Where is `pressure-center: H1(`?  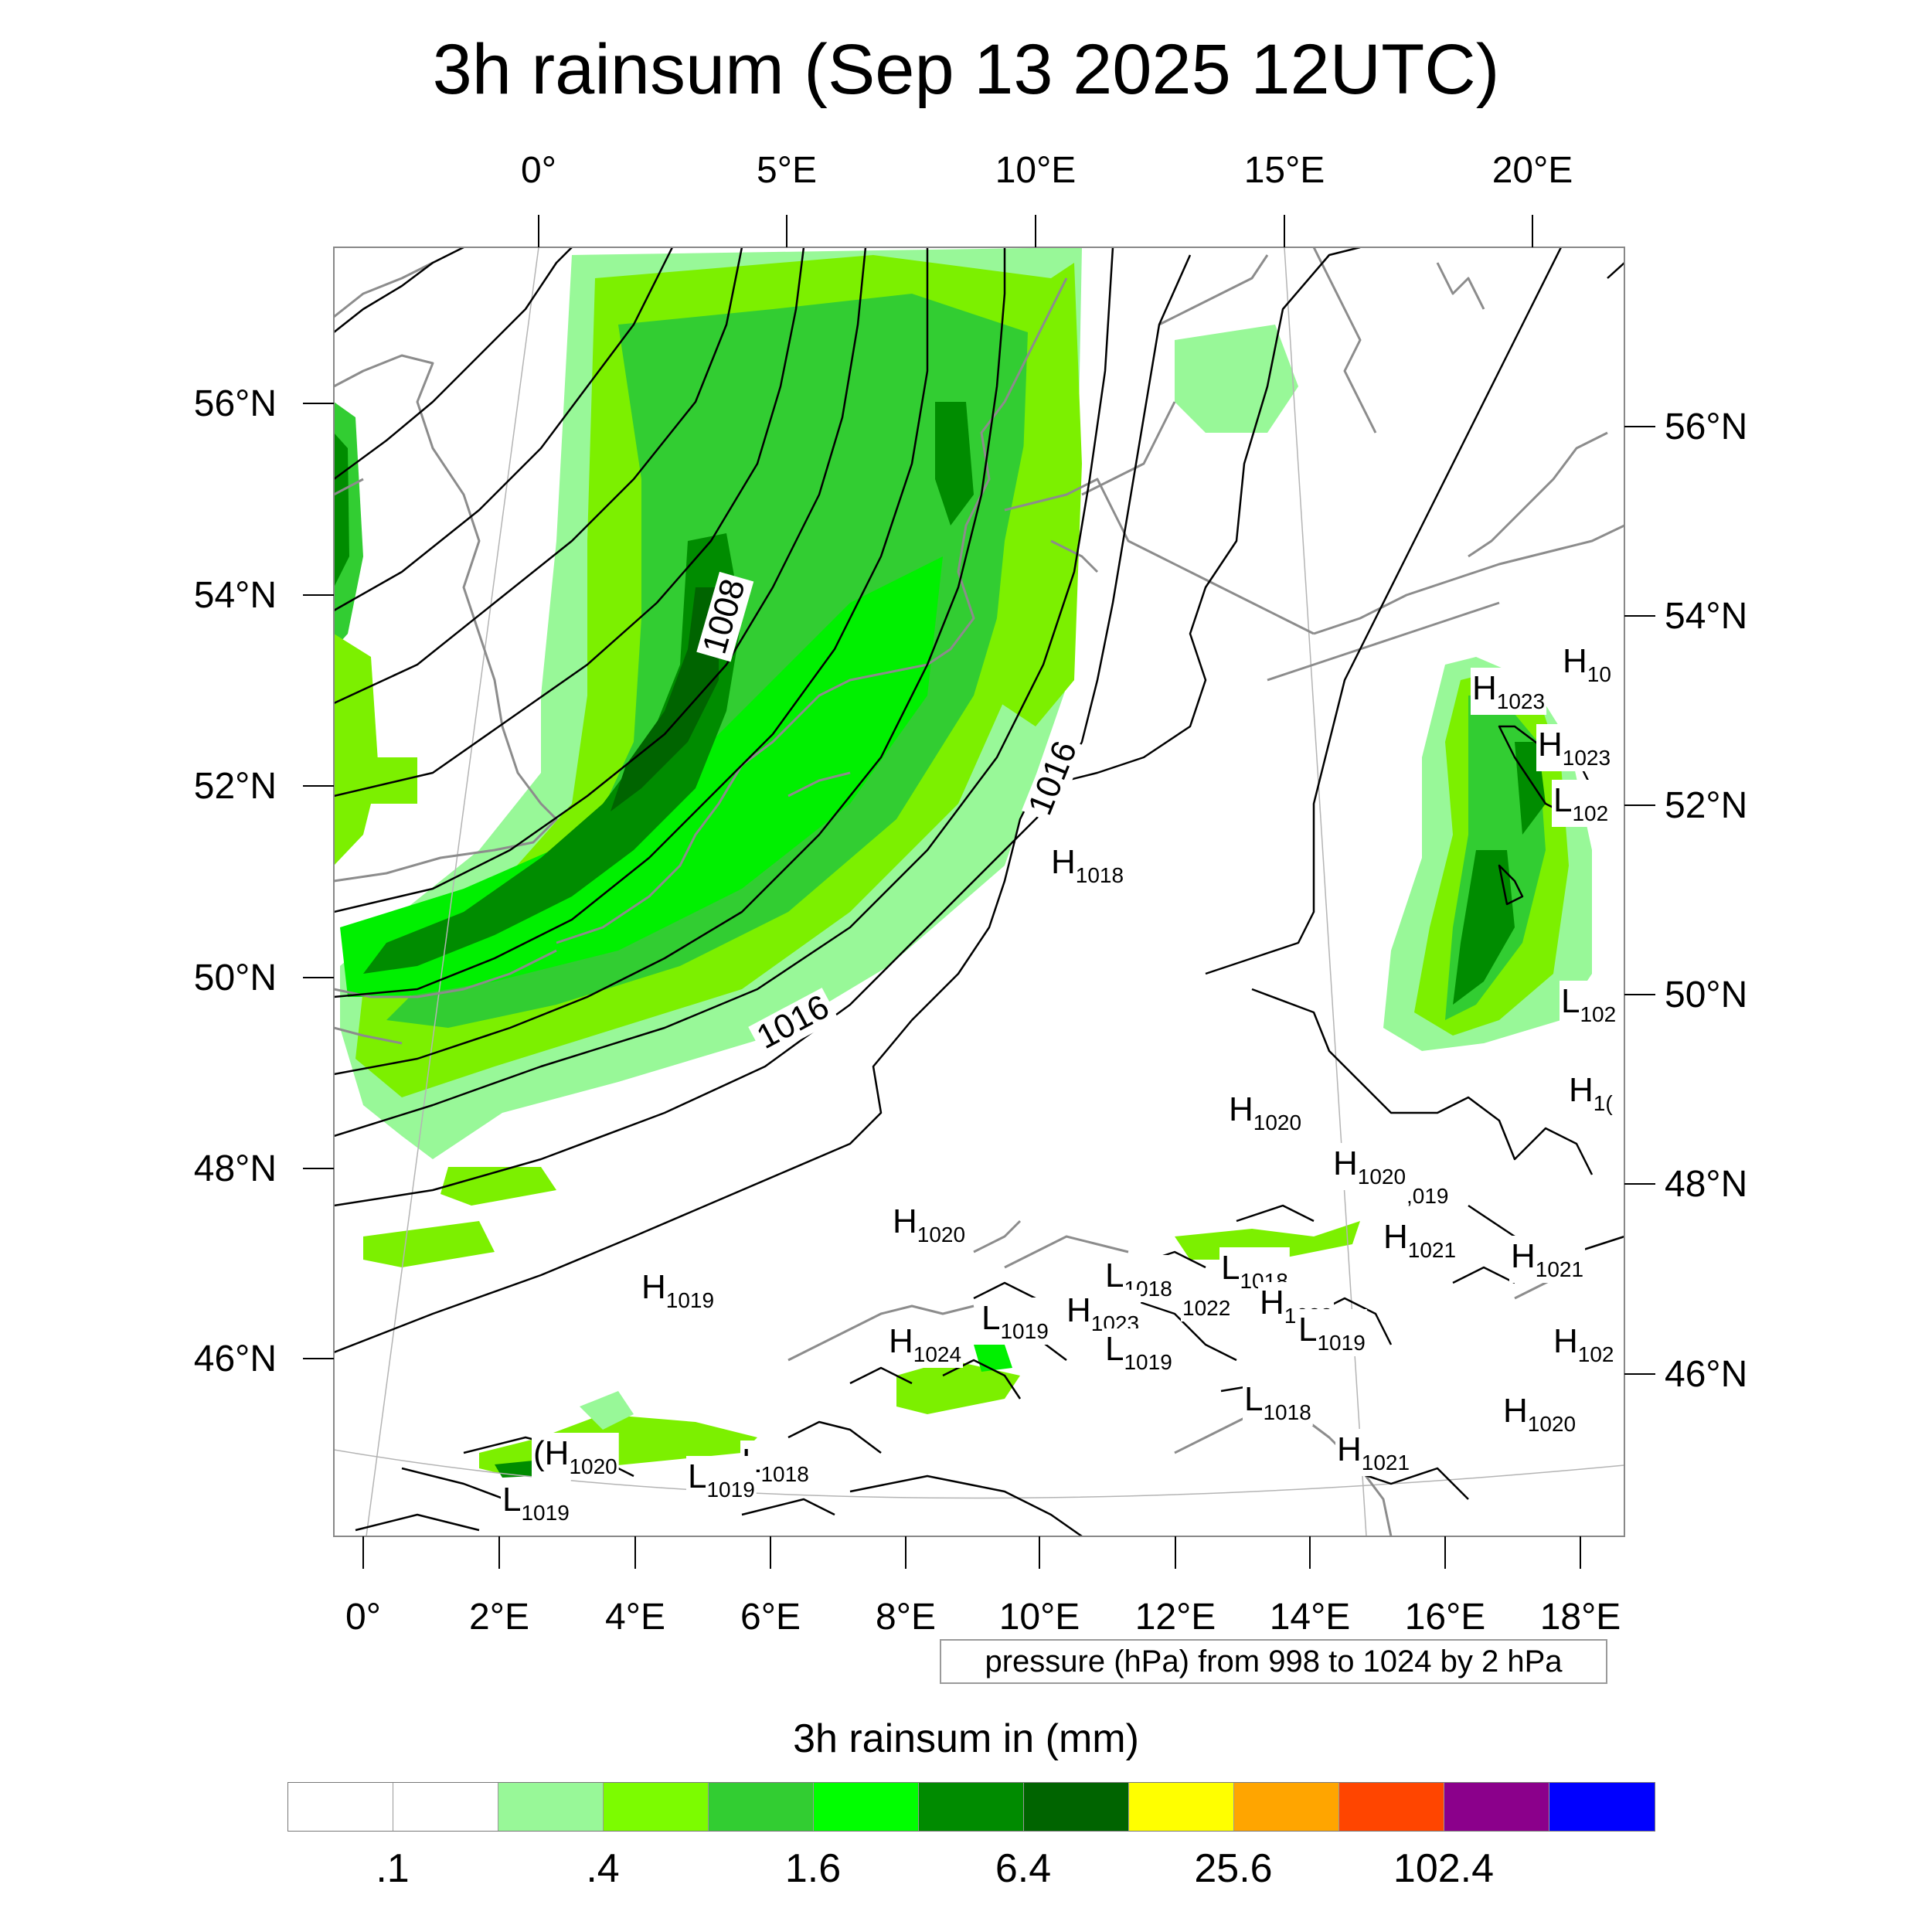 pressure-center: H1( is located at coordinates (1591, 1093).